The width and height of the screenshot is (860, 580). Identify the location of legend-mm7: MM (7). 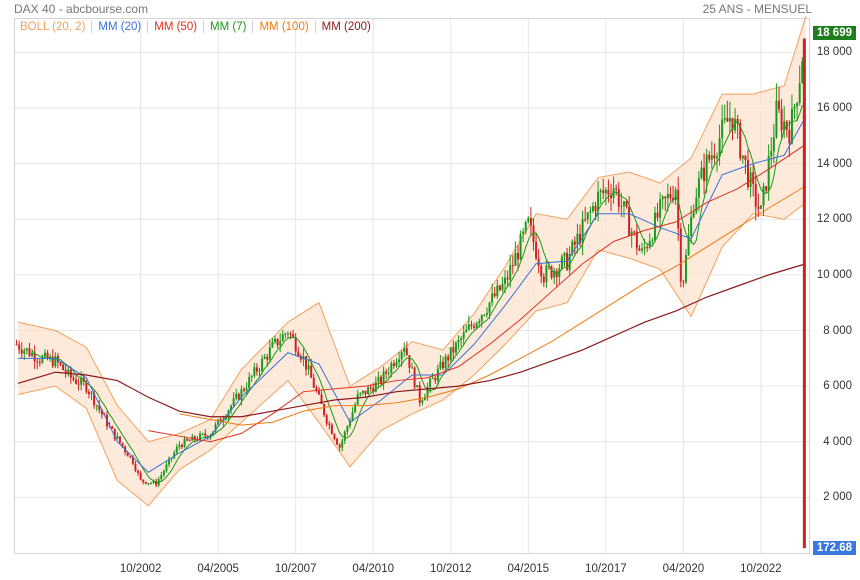
(232, 27).